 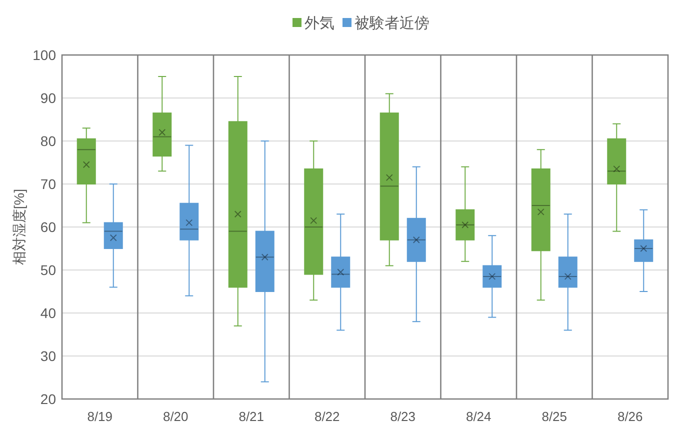 I want to click on x-tick-label: 8/21, so click(x=251, y=416).